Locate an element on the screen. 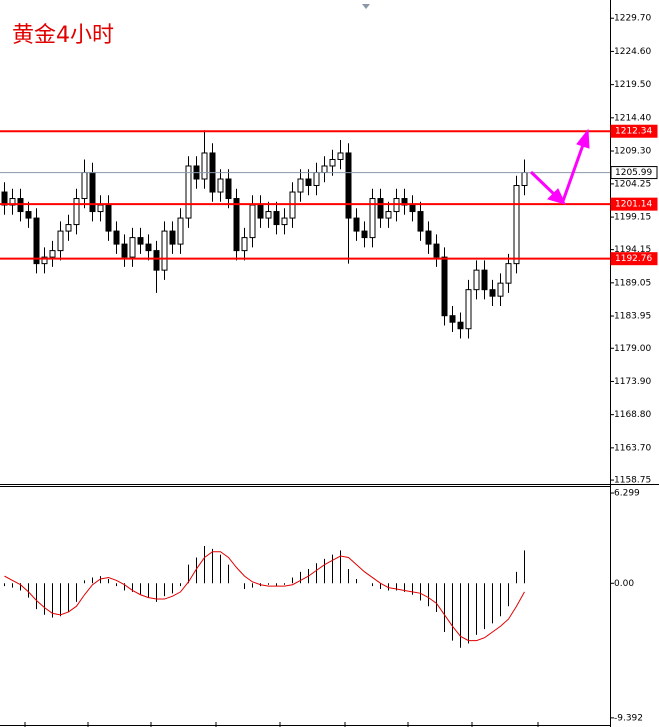 Image resolution: width=659 pixels, height=727 pixels. y-tick-label: 1224.60 is located at coordinates (632, 52).